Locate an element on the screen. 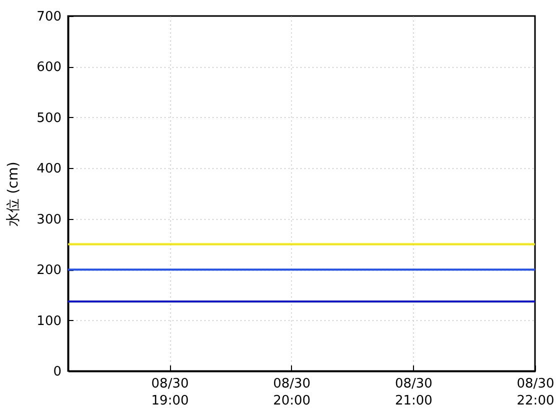 Image resolution: width=560 pixels, height=420 pixels. y-tick-label: 0 is located at coordinates (57, 372).